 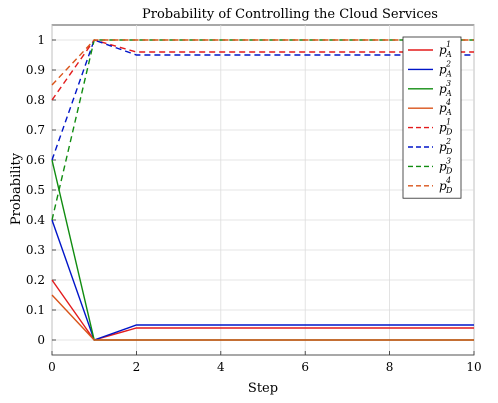 I want to click on legend-box, so click(x=432, y=117).